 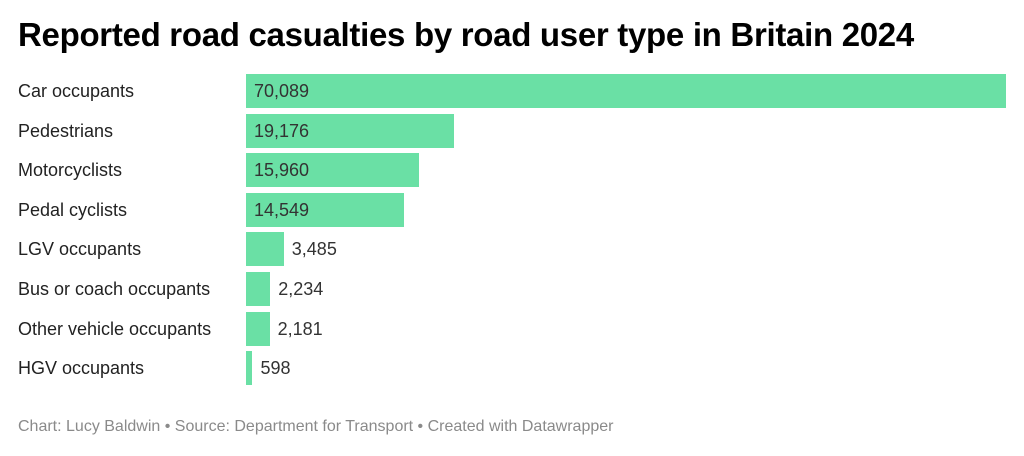 I want to click on category-label: Motorcyclists, so click(x=70, y=170).